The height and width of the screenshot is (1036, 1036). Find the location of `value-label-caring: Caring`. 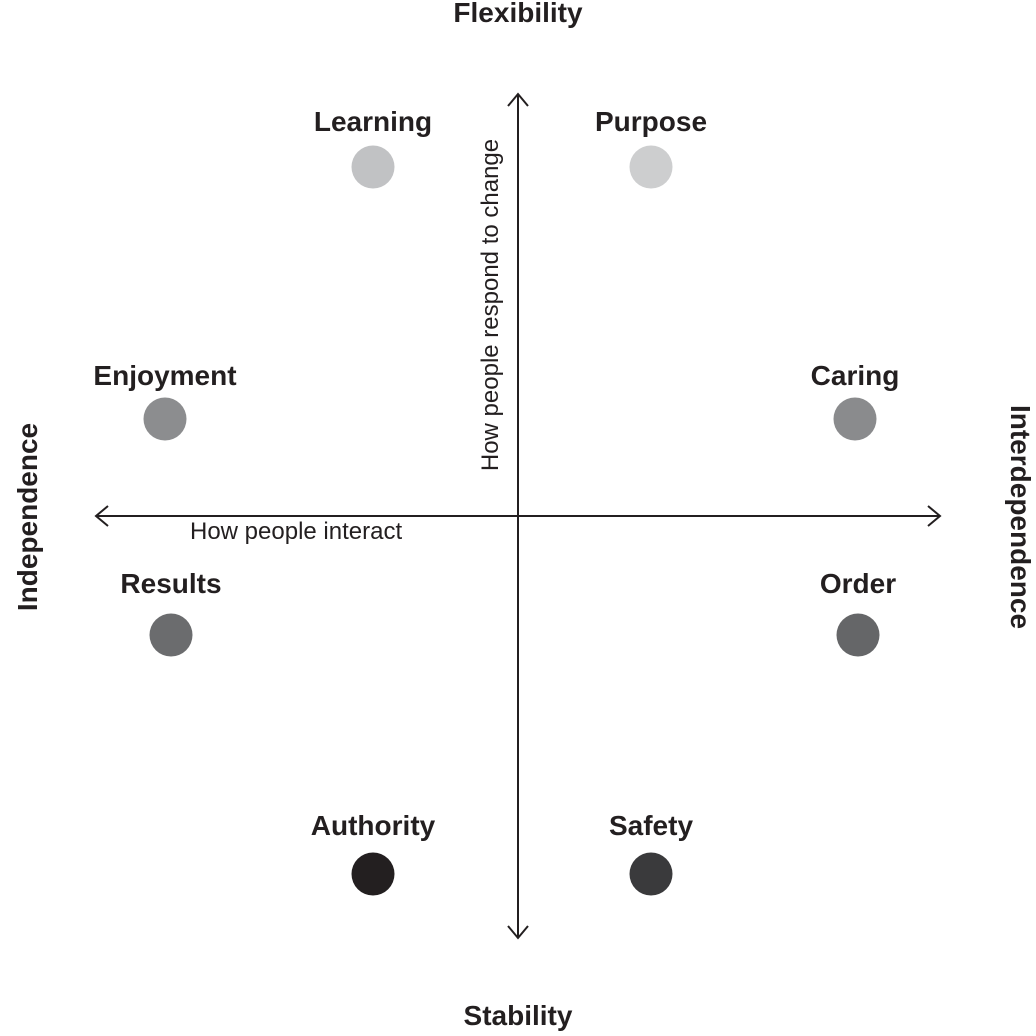

value-label-caring: Caring is located at coordinates (855, 375).